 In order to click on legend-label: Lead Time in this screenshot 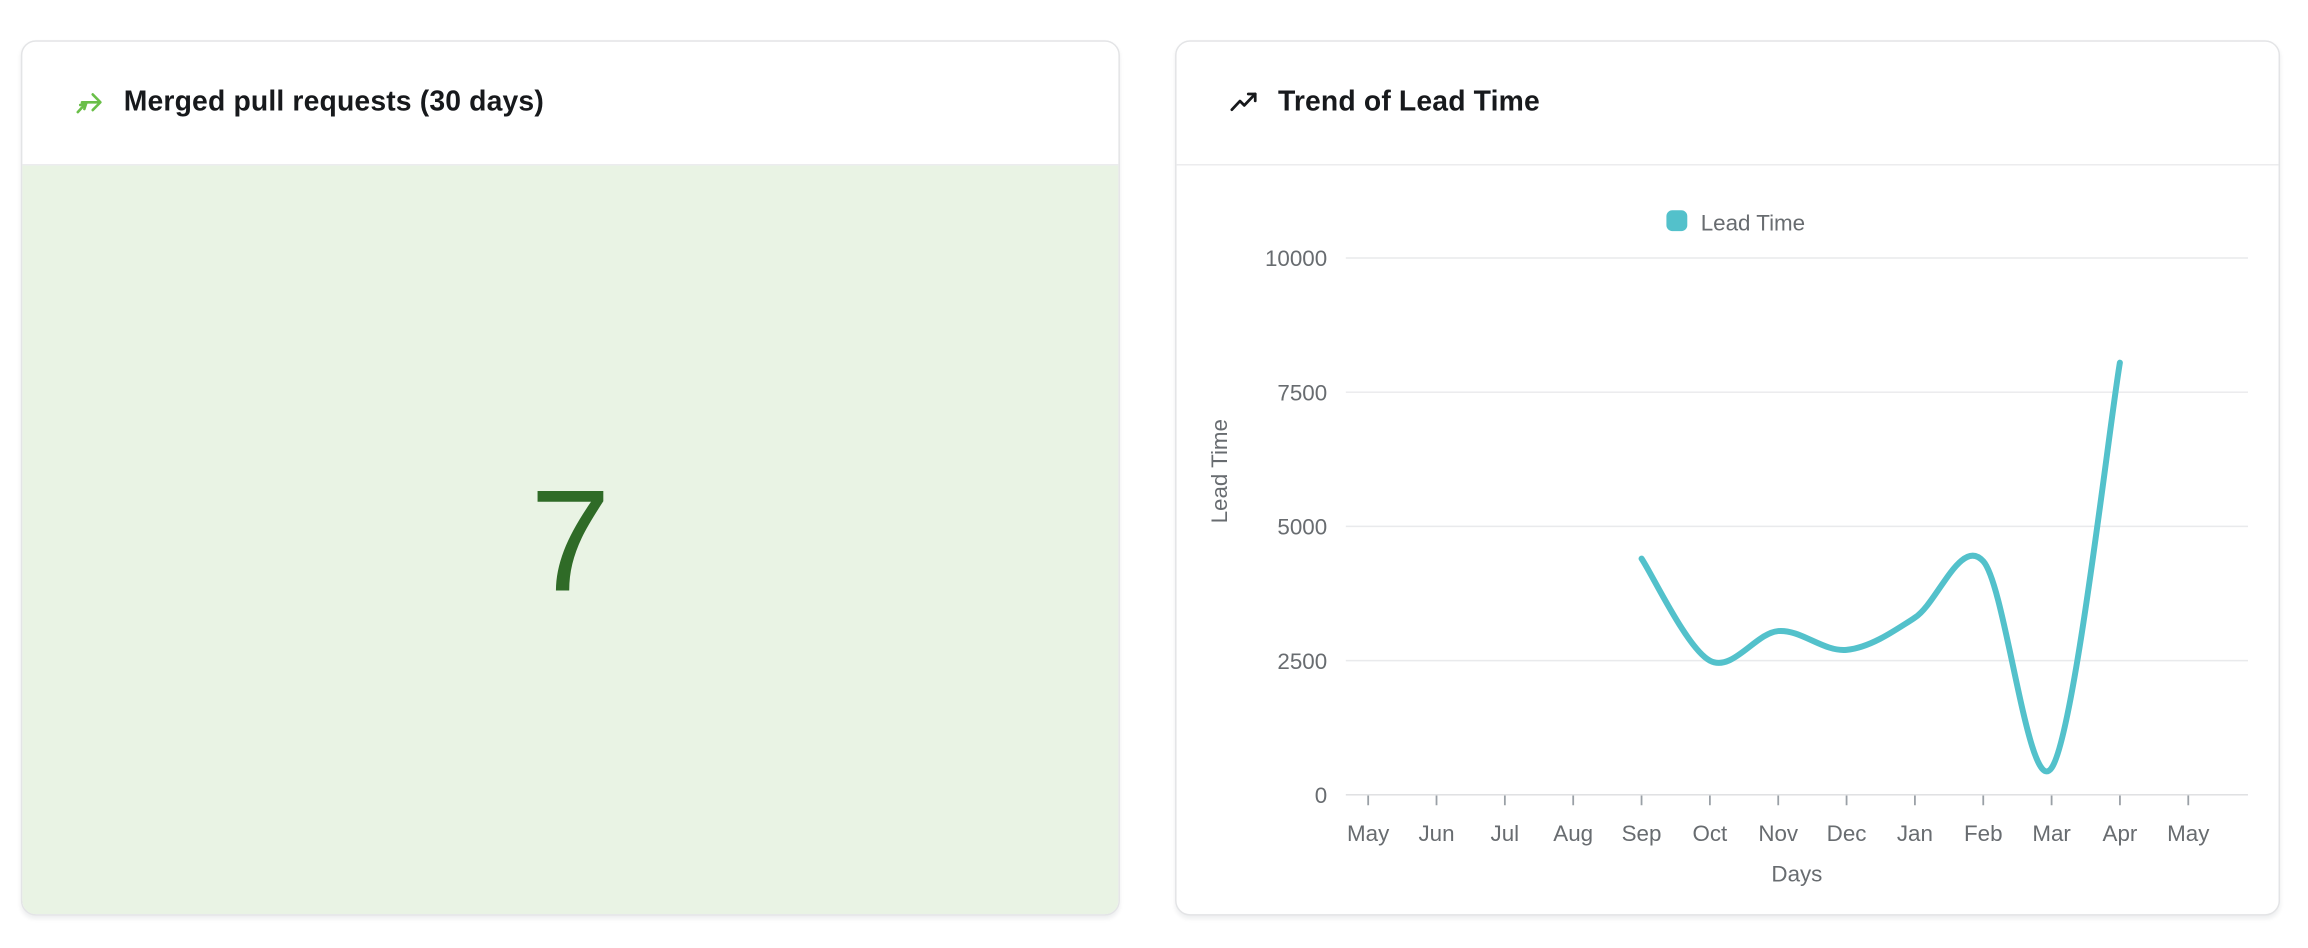, I will do `click(1753, 222)`.